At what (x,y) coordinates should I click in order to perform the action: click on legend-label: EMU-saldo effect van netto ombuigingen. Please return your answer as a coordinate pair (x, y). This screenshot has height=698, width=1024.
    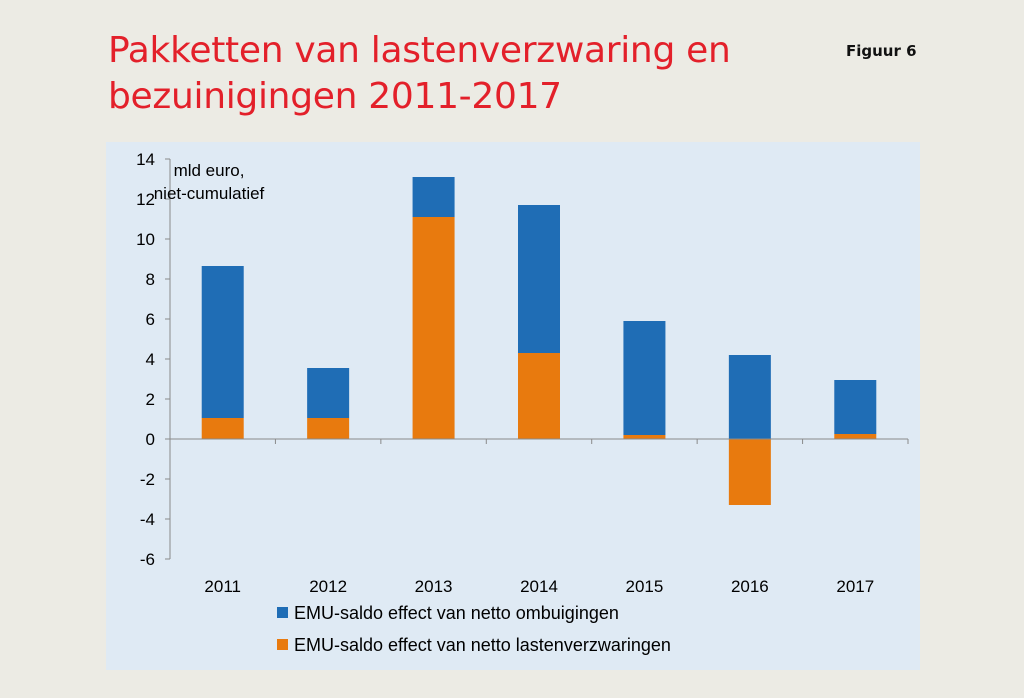
    Looking at the image, I should click on (456, 613).